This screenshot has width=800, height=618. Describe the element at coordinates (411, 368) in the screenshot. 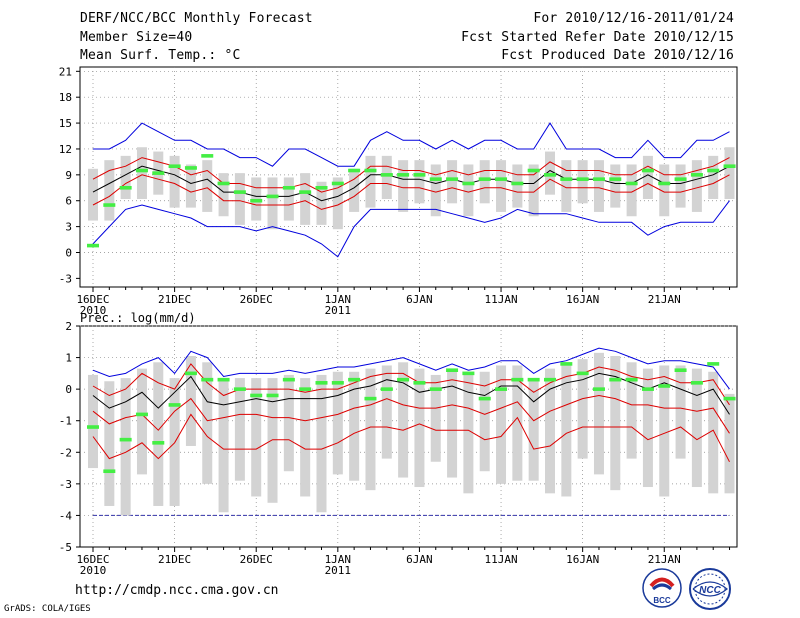

I see `series-line-max` at that location.